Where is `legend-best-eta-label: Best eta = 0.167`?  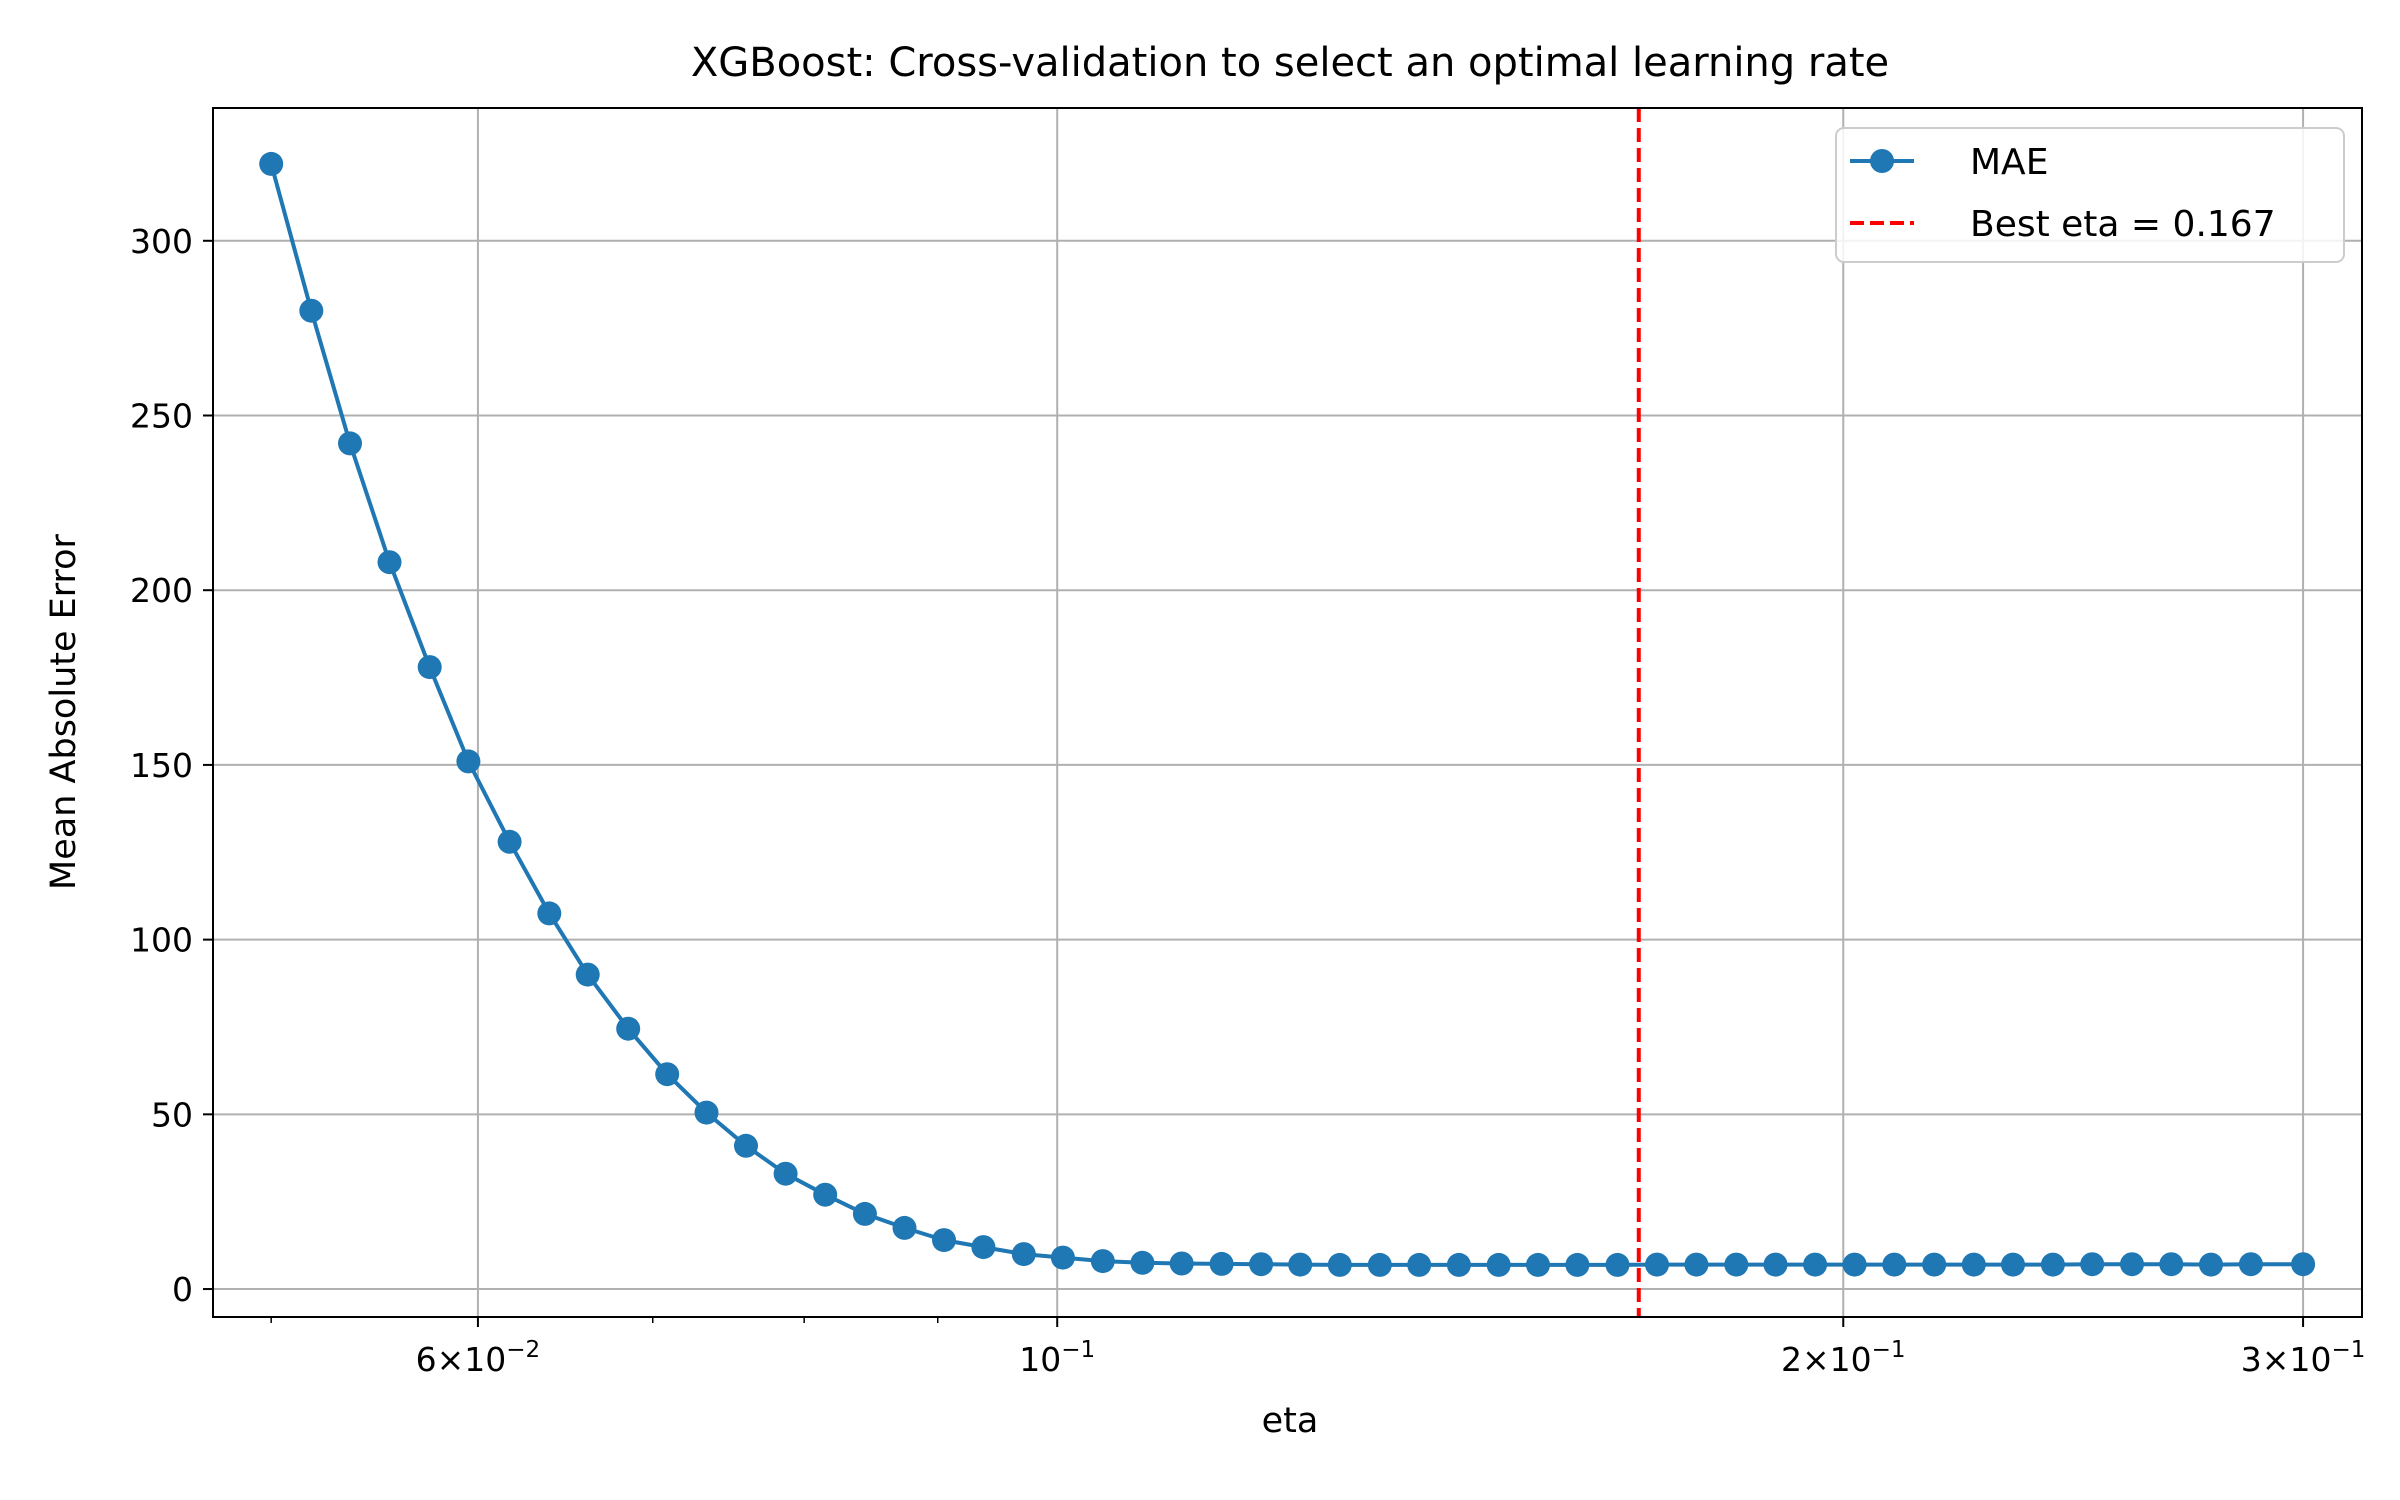 legend-best-eta-label: Best eta = 0.167 is located at coordinates (2123, 224).